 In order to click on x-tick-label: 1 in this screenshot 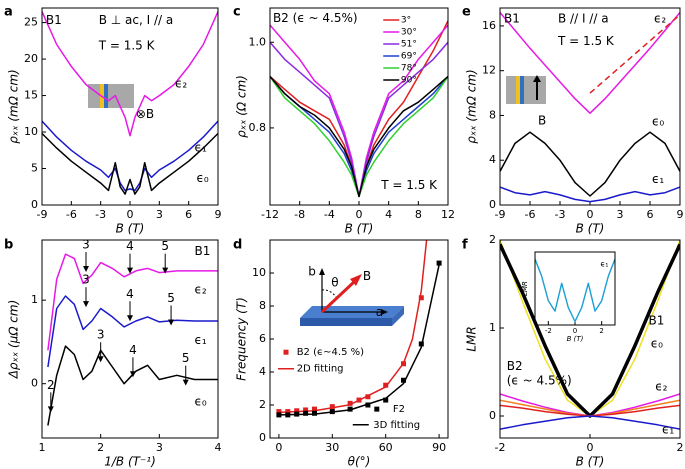, I will do `click(42, 447)`.